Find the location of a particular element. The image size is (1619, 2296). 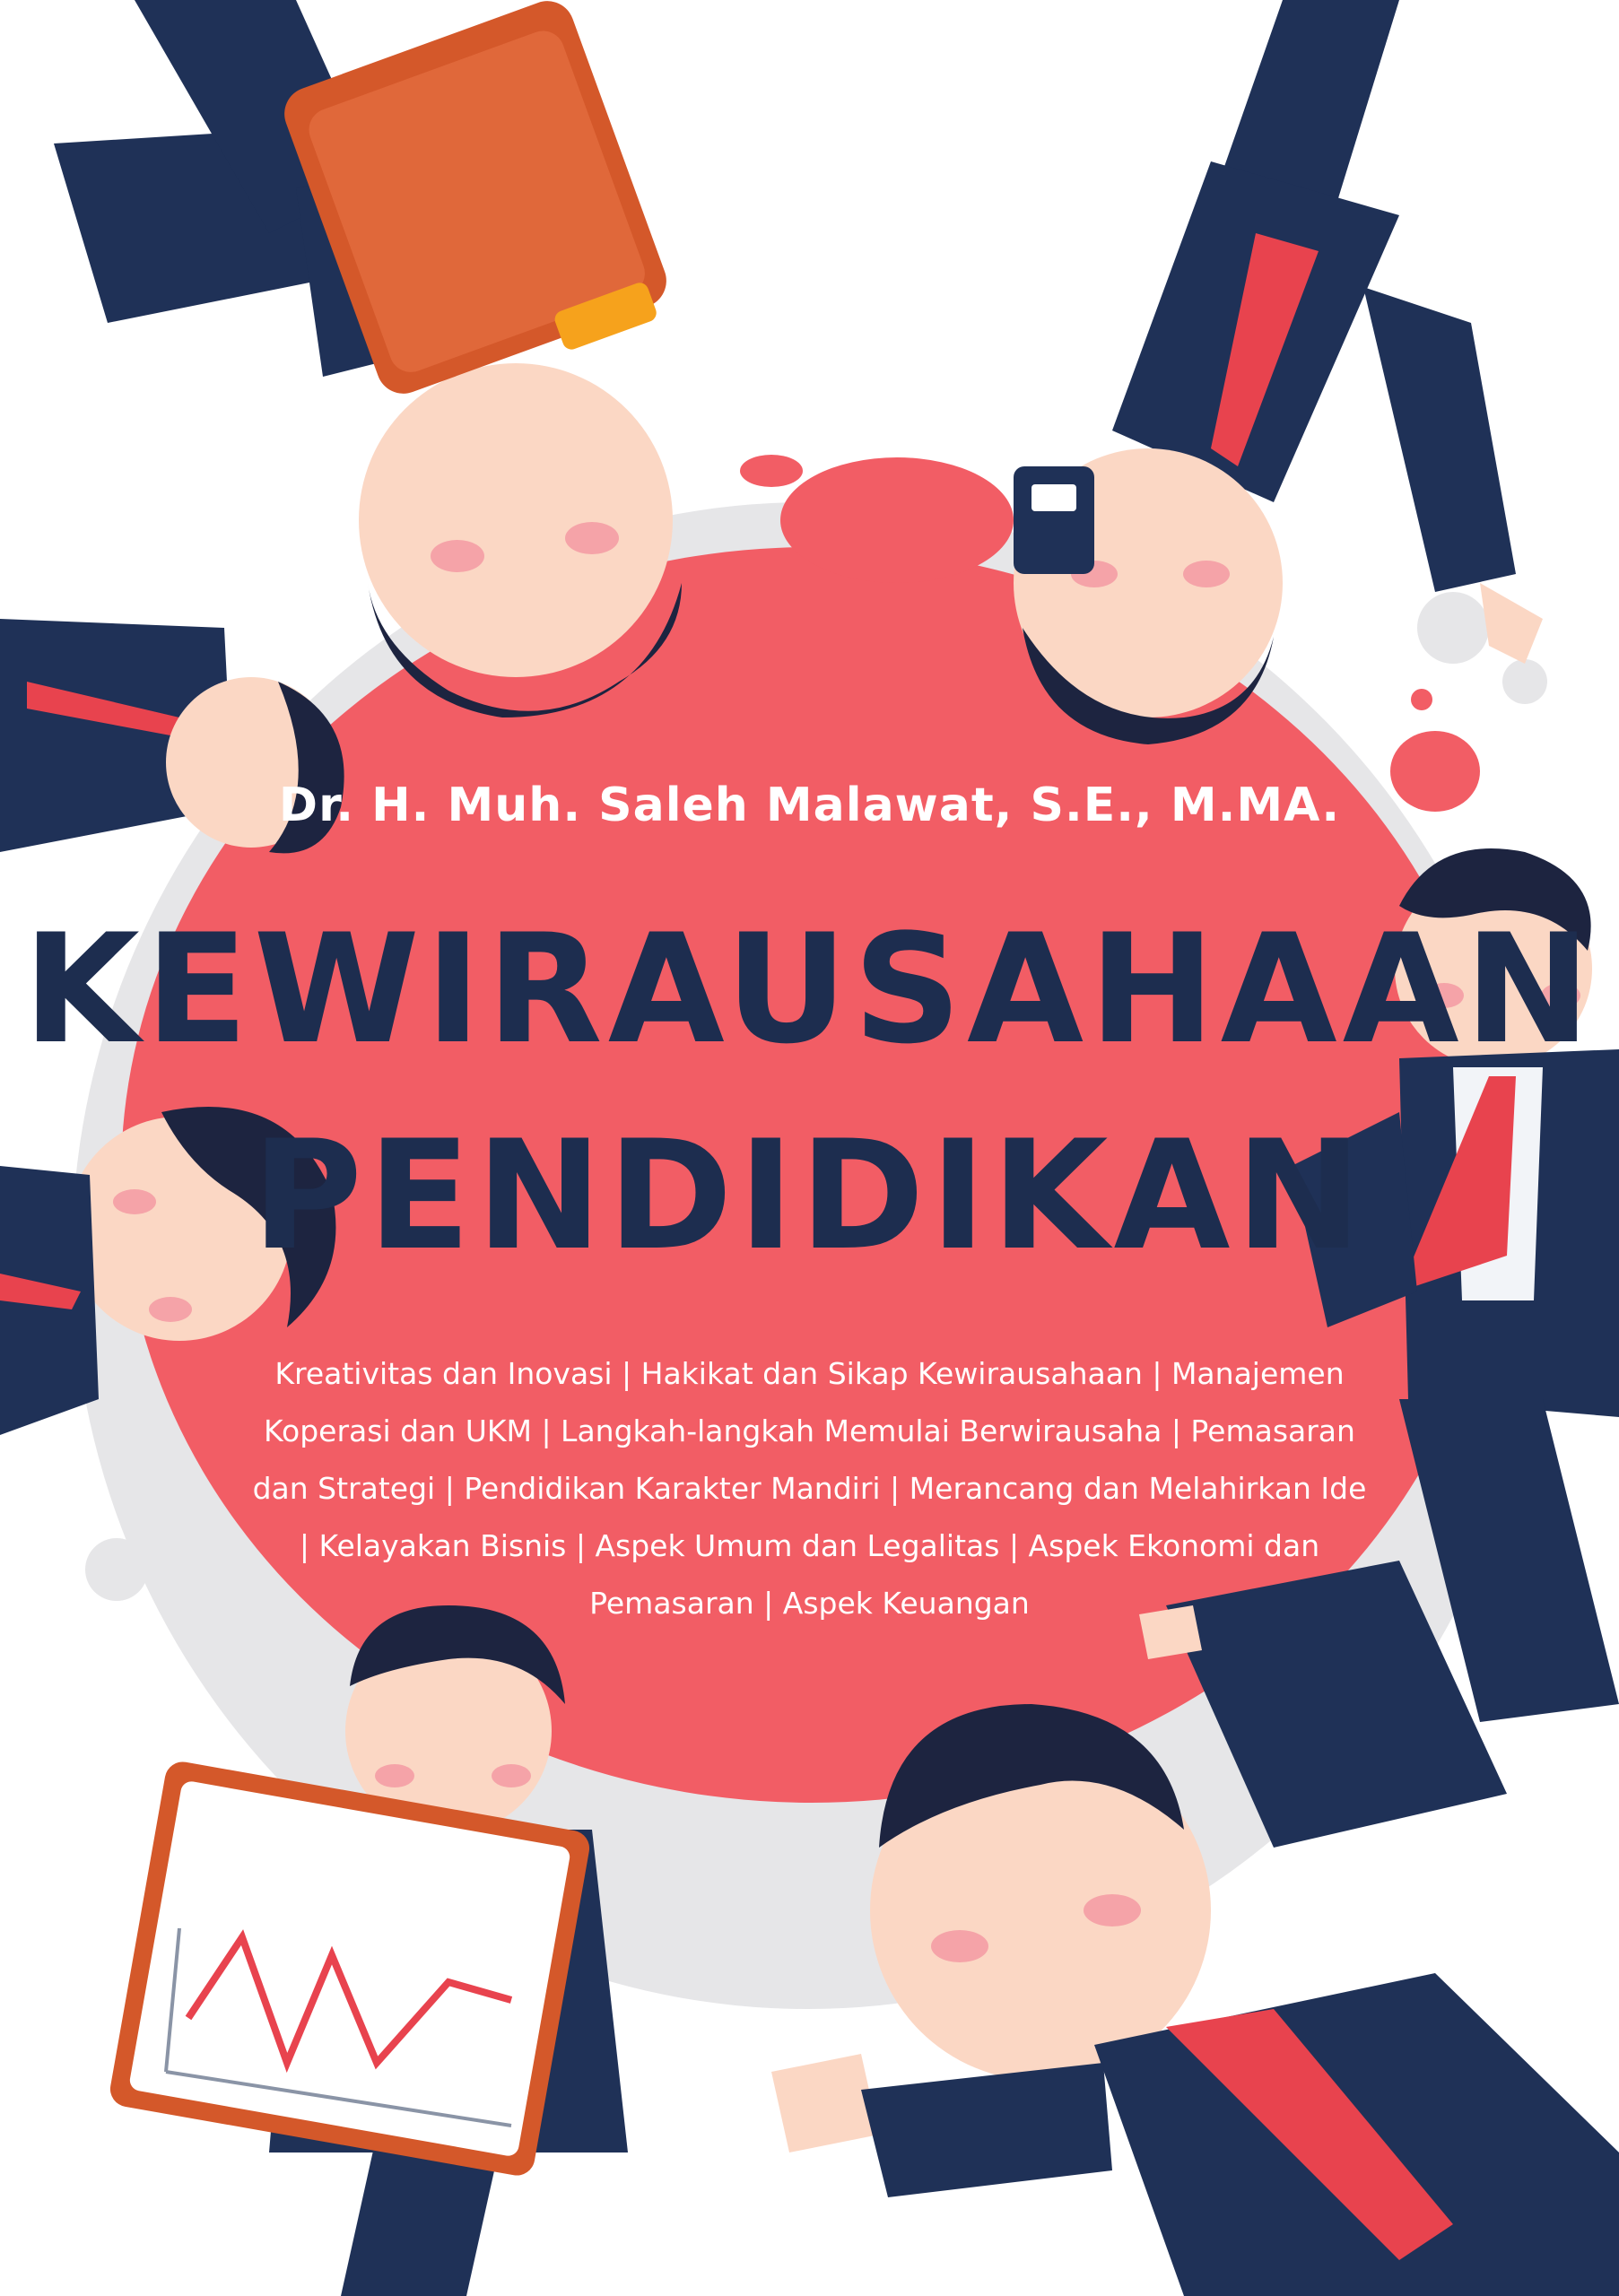

author-name: Dr. H. Muh. Saleh Malawat, S.E., M.MA. is located at coordinates (809, 805).